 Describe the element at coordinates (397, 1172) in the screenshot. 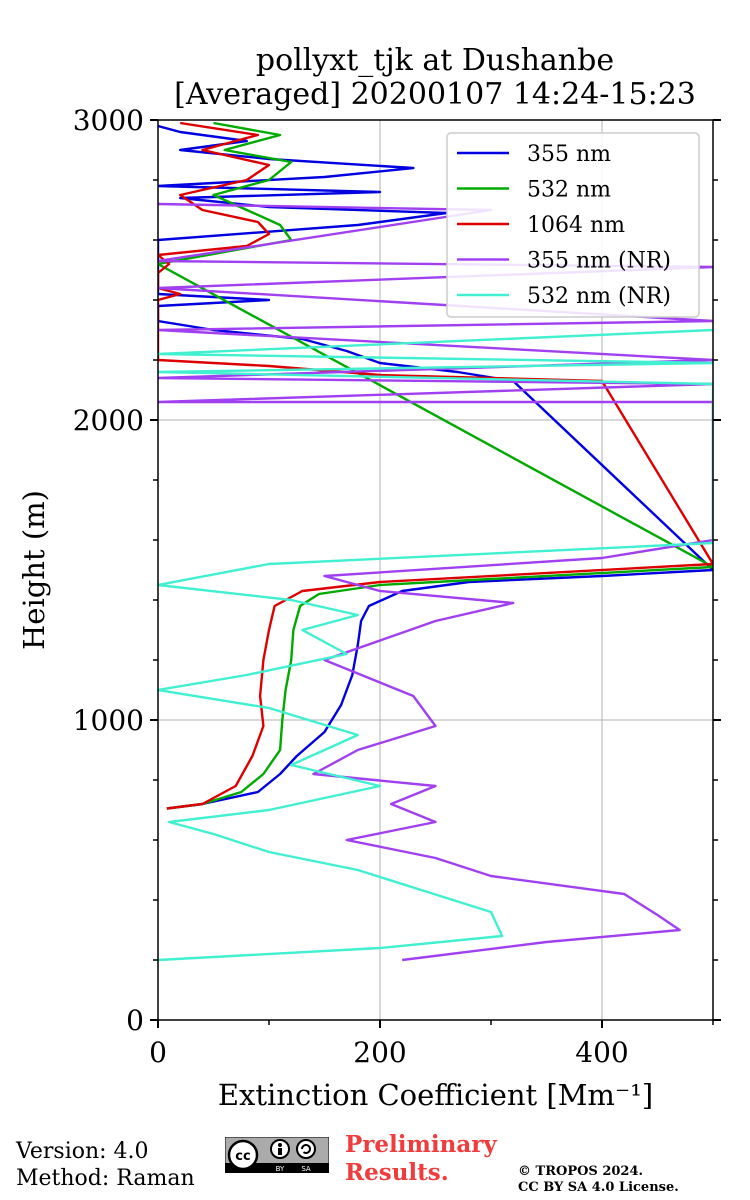

I see `preliminary-line-2: Results.` at that location.